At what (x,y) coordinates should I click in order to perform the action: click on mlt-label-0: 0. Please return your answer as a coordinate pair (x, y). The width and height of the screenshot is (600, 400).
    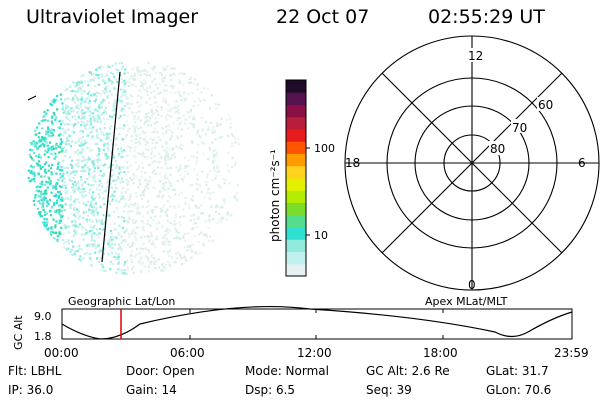
    Looking at the image, I should click on (472, 285).